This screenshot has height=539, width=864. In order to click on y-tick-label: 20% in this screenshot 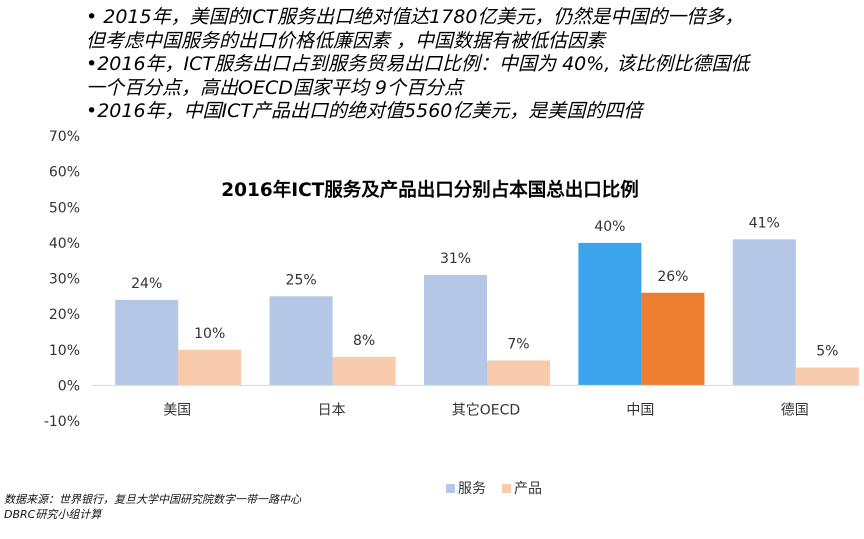, I will do `click(64, 315)`.